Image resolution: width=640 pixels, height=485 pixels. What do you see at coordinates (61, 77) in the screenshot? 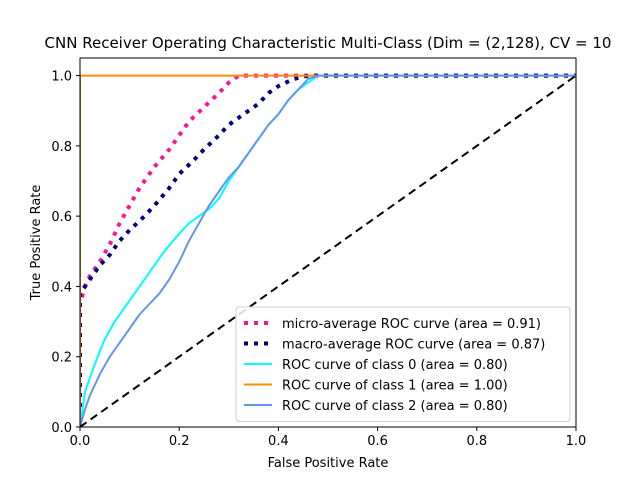
I see `y-tick-label: 1.0` at bounding box center [61, 77].